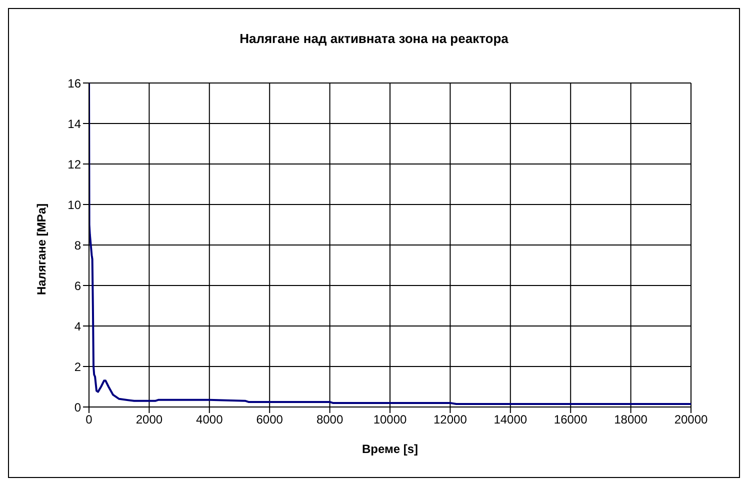 This screenshot has width=748, height=486. I want to click on x-tick-label: 8000, so click(330, 419).